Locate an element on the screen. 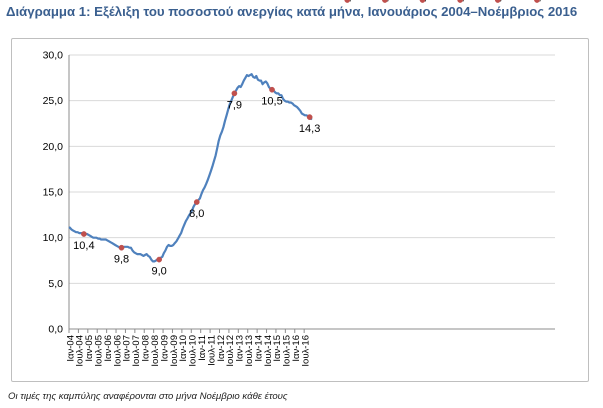  x-tick-label: Ιαν-08 is located at coordinates (146, 348).